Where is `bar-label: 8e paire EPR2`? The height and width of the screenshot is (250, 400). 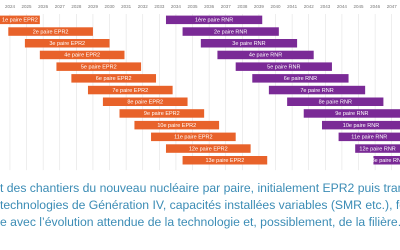
bar-label: 8e paire EPR2 is located at coordinates (145, 103).